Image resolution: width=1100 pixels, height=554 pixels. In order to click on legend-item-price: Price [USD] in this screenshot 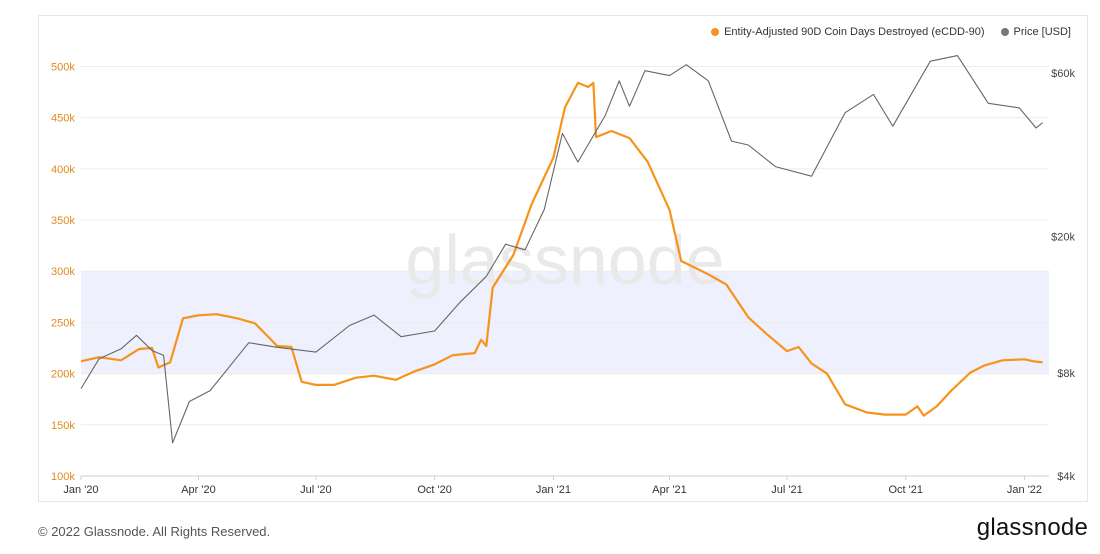, I will do `click(1035, 32)`.